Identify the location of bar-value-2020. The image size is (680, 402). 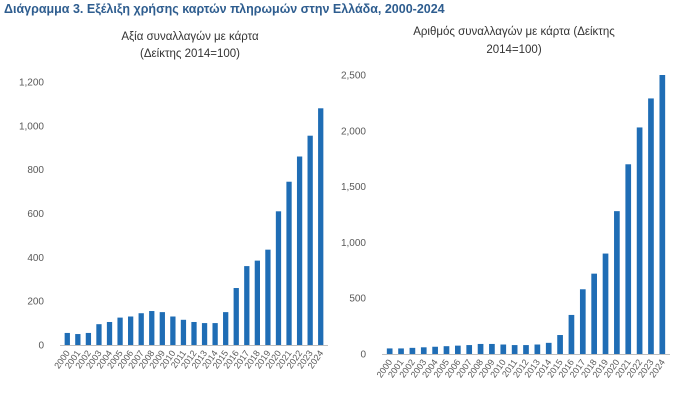
(278, 278).